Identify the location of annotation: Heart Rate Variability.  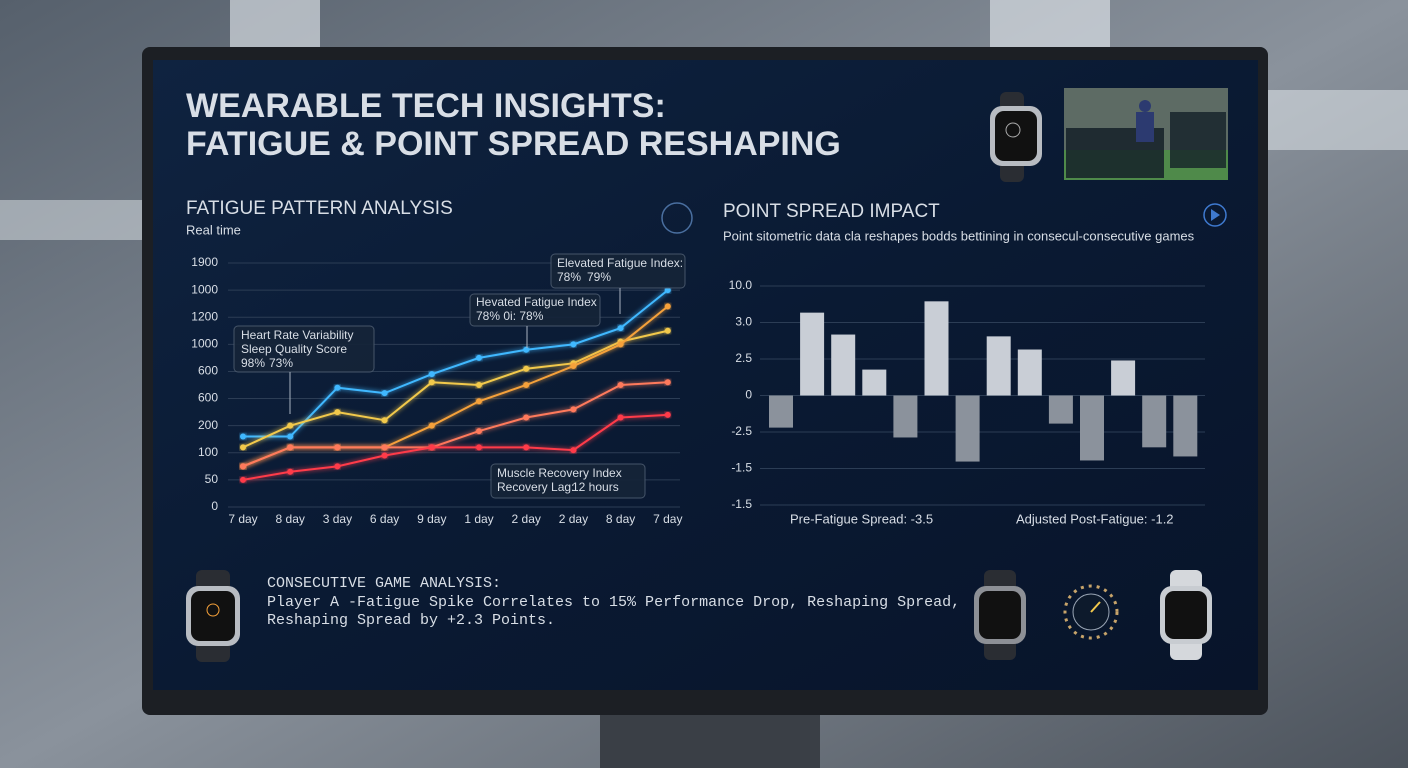
(297, 335).